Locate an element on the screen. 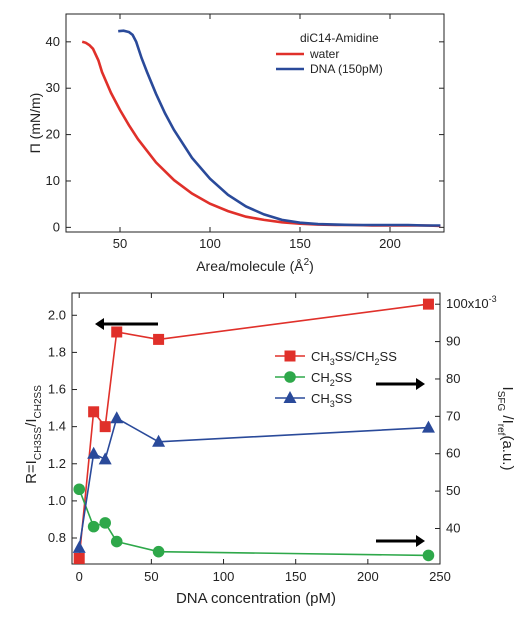  top-x-axis-label: Area/molecule (Å2) is located at coordinates (255, 265).